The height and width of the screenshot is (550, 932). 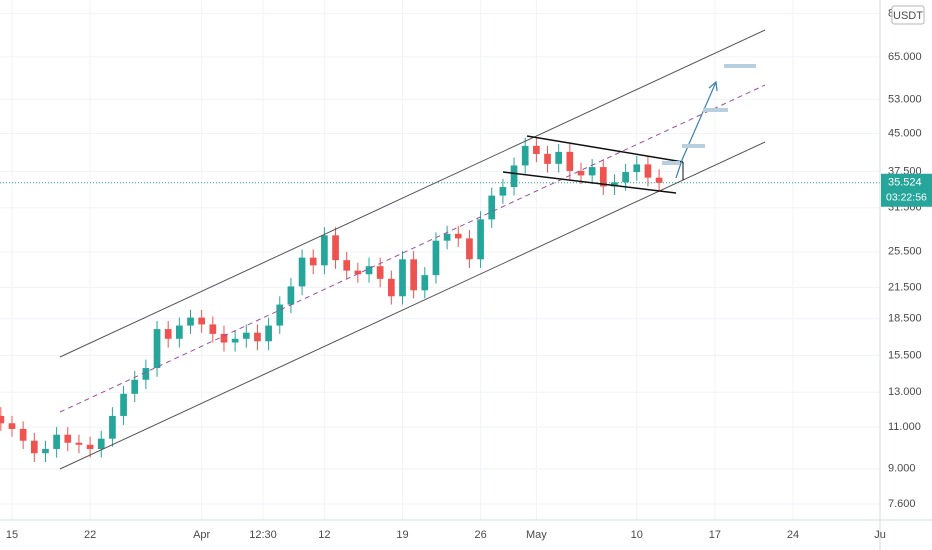 I want to click on currency: USDT, so click(x=908, y=16).